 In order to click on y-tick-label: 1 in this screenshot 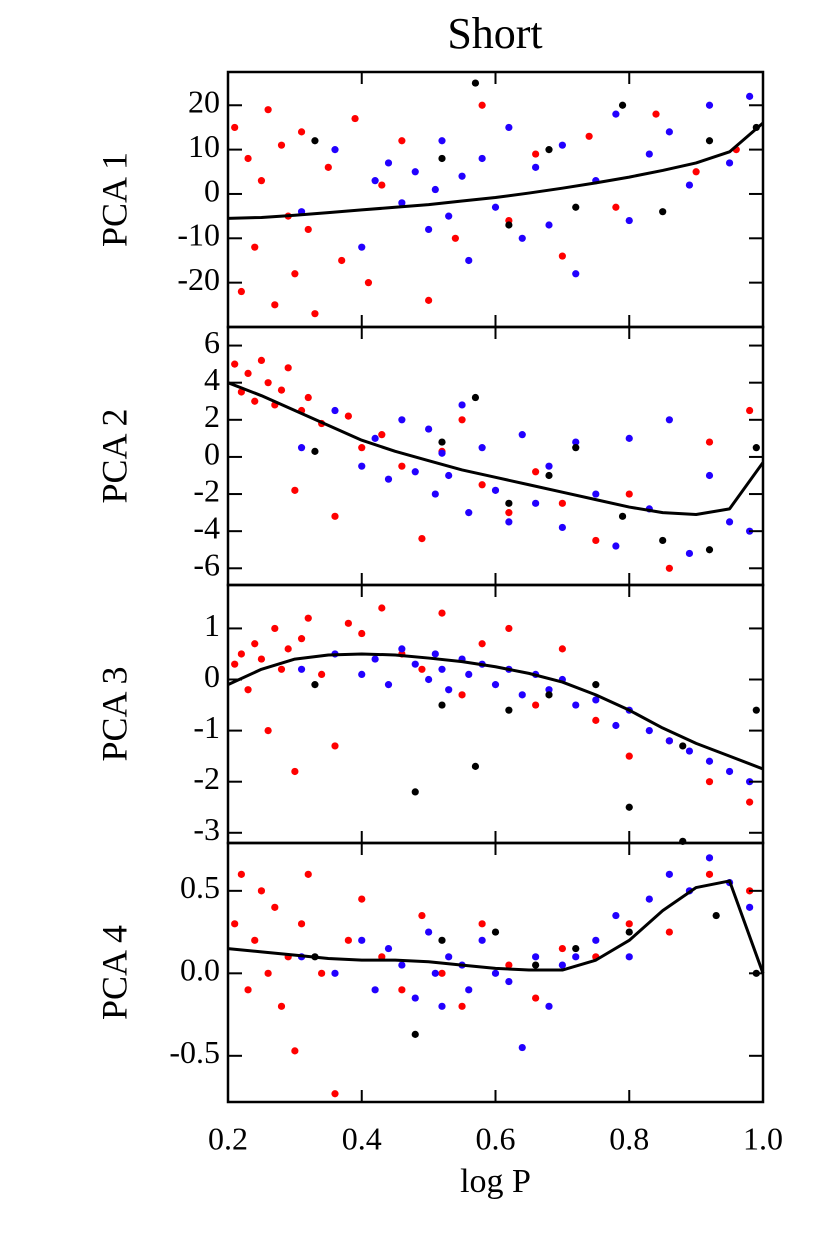, I will do `click(212, 625)`.